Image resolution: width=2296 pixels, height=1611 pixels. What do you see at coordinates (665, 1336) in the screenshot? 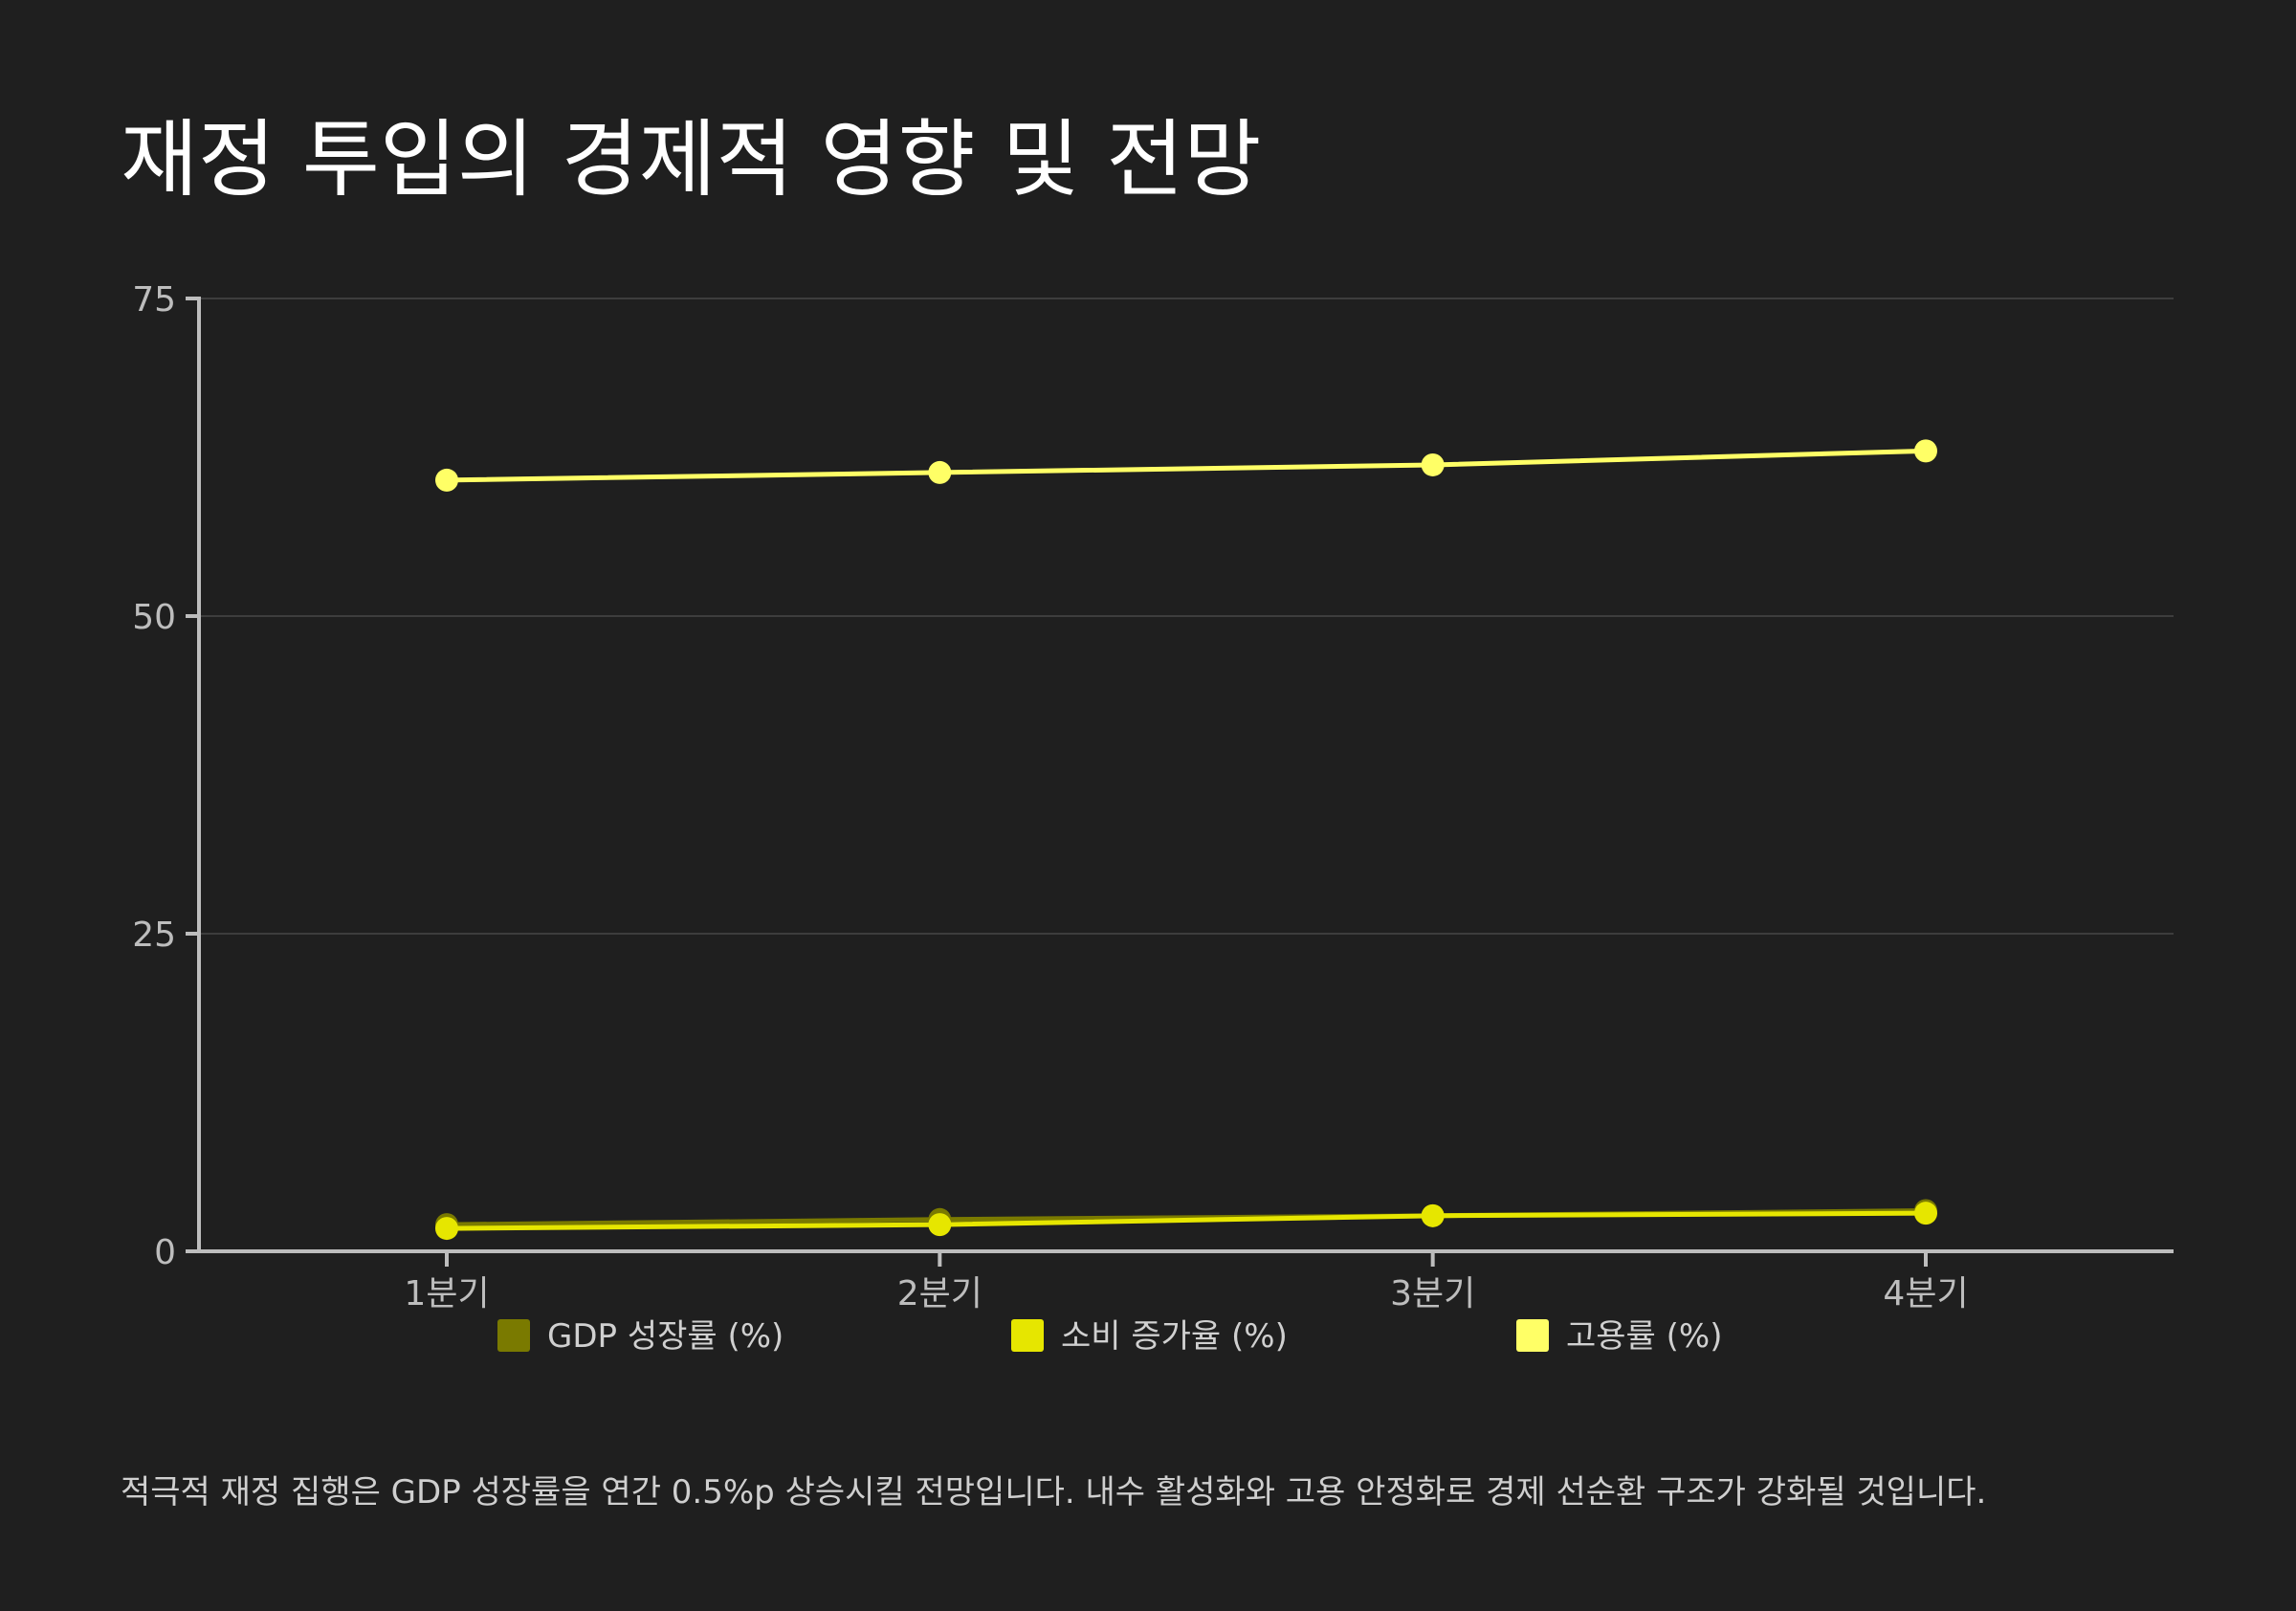
I see `legend-label: GDP 성장률 (%)` at bounding box center [665, 1336].